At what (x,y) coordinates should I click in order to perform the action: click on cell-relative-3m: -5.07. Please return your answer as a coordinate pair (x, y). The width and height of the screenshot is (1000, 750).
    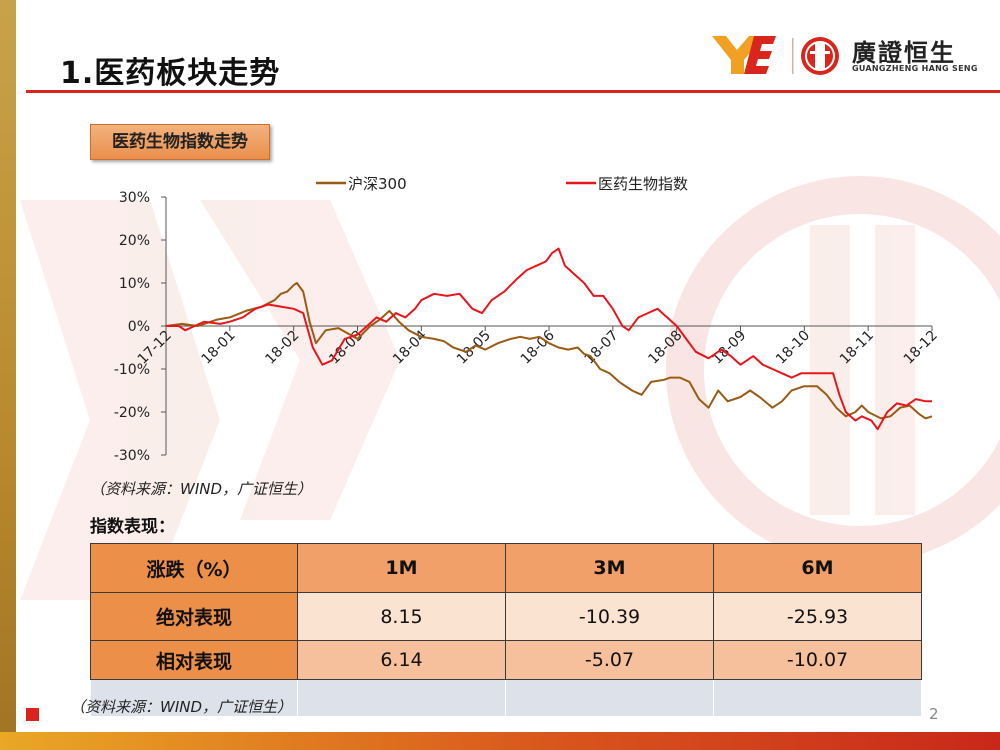
    Looking at the image, I should click on (609, 660).